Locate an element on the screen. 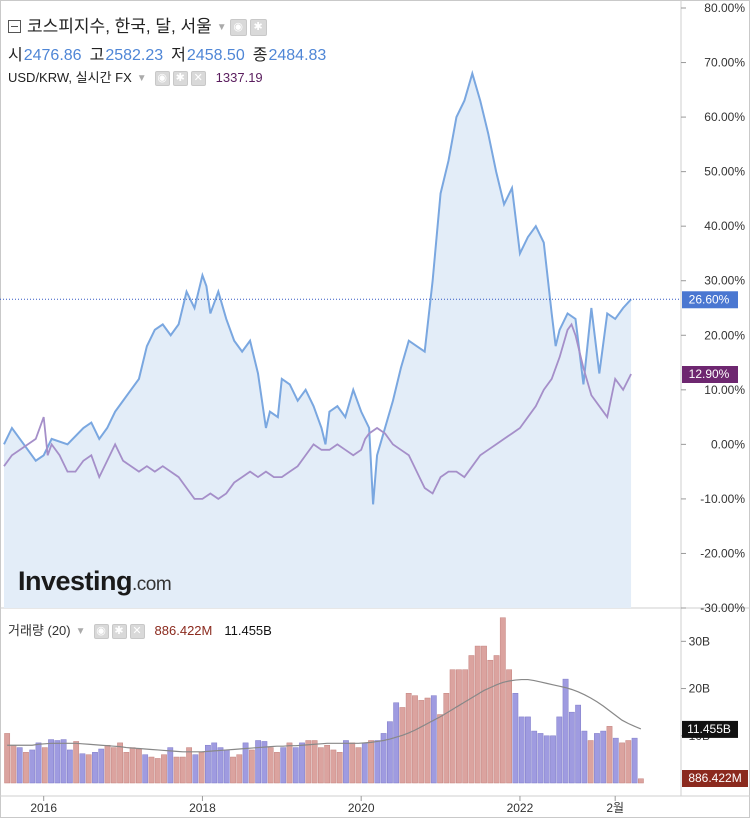 The image size is (750, 818). settings-gear-icon: ✱ is located at coordinates (258, 28).